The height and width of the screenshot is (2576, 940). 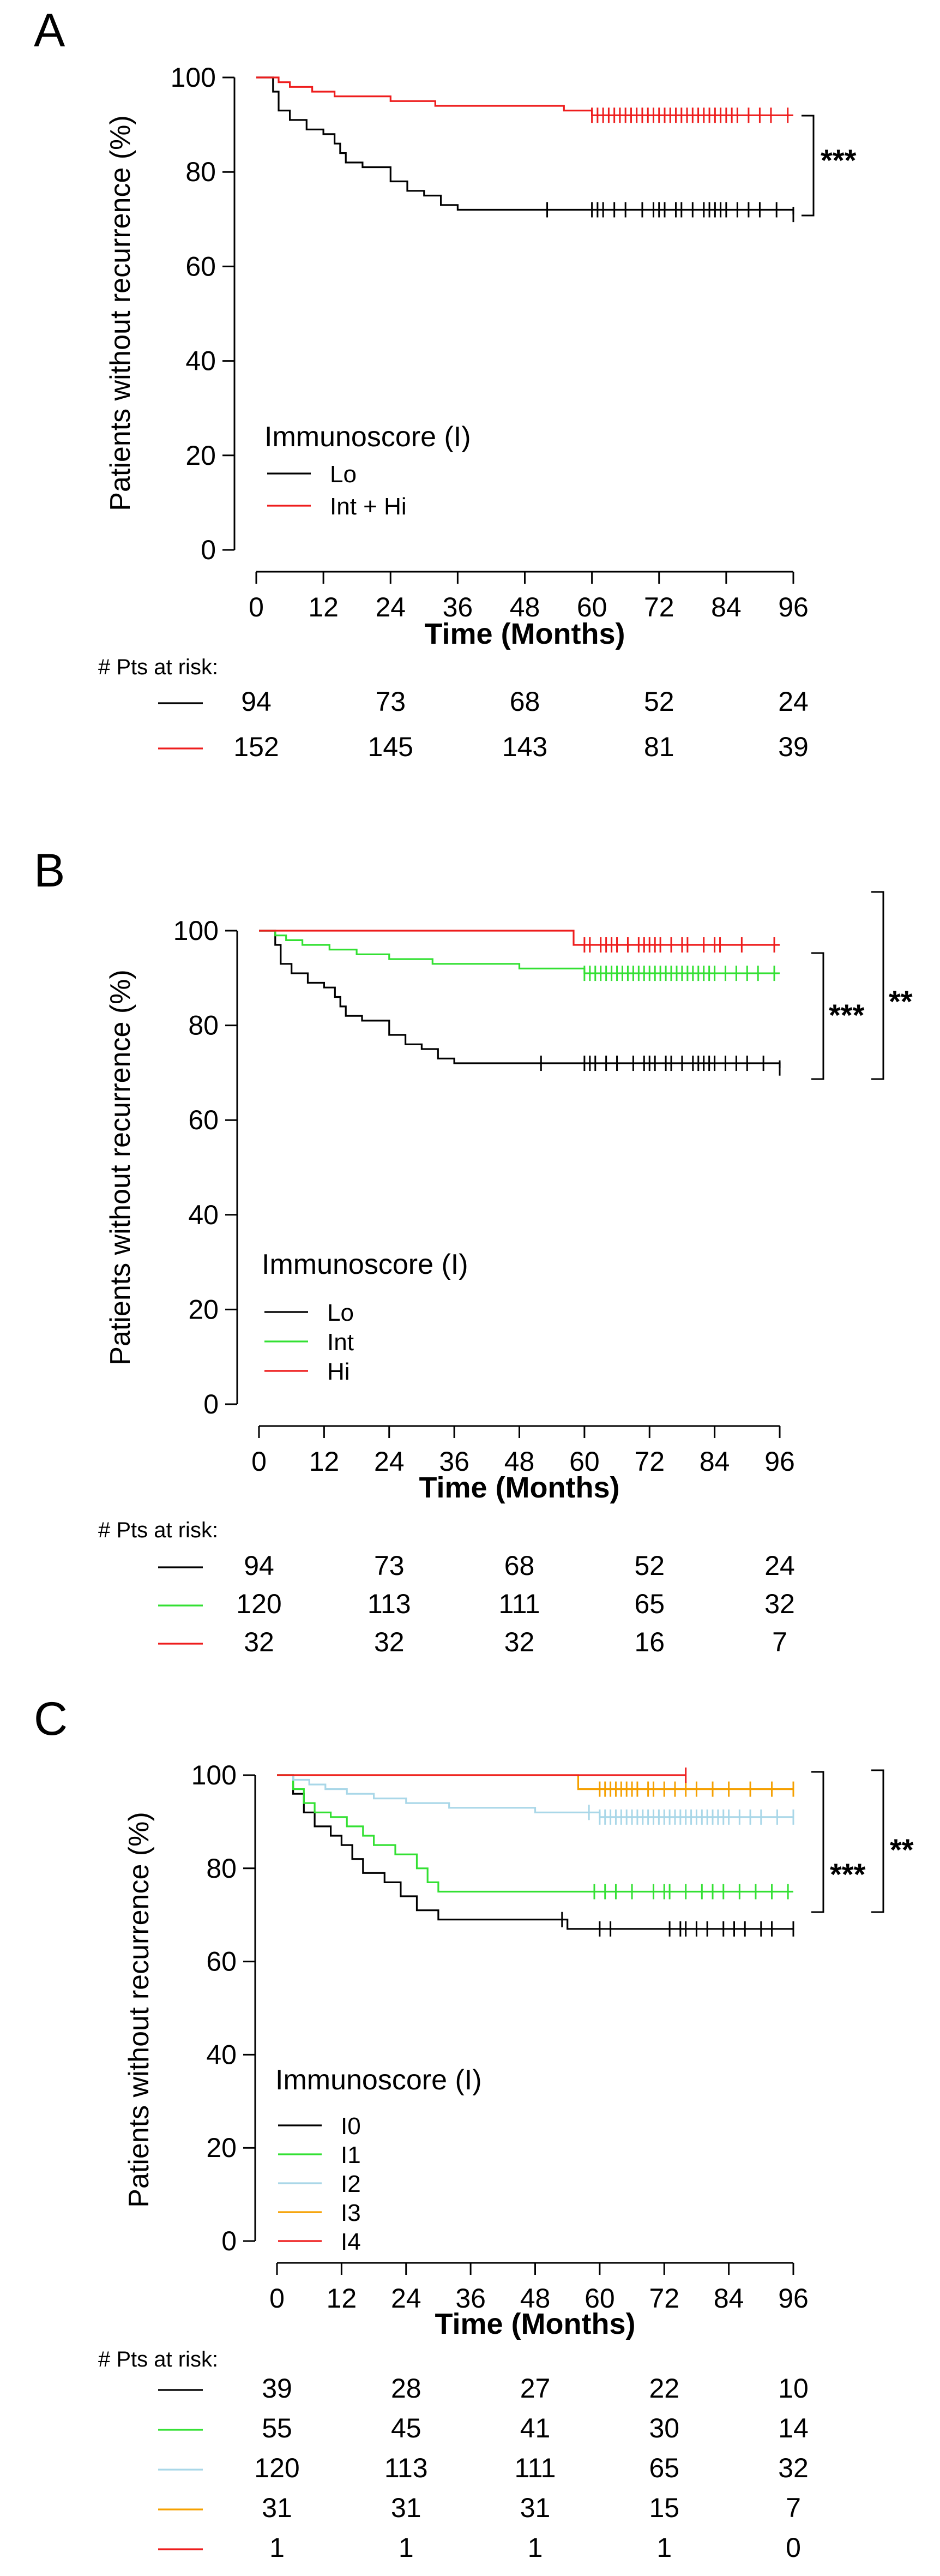 I want to click on series-i0, so click(x=535, y=1856).